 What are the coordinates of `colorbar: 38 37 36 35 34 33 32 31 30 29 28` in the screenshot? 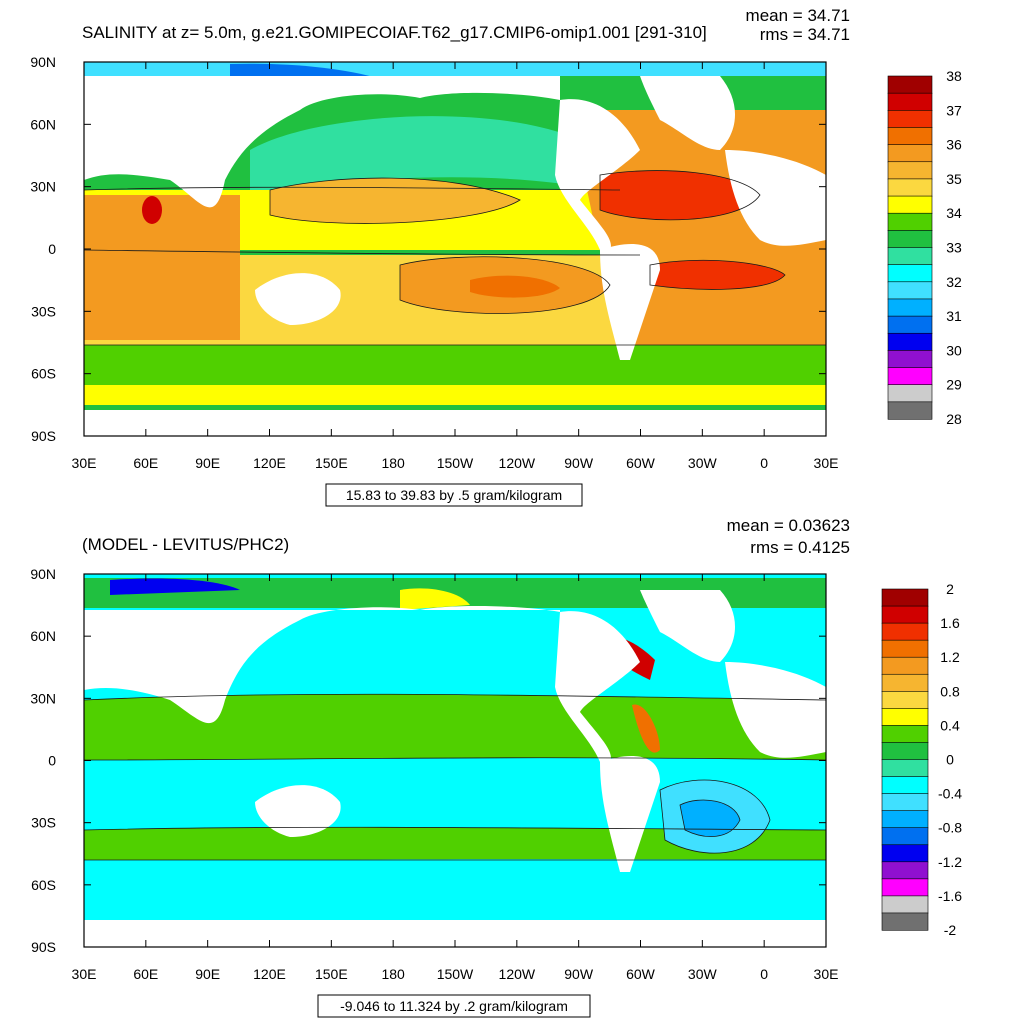 It's located at (924, 247).